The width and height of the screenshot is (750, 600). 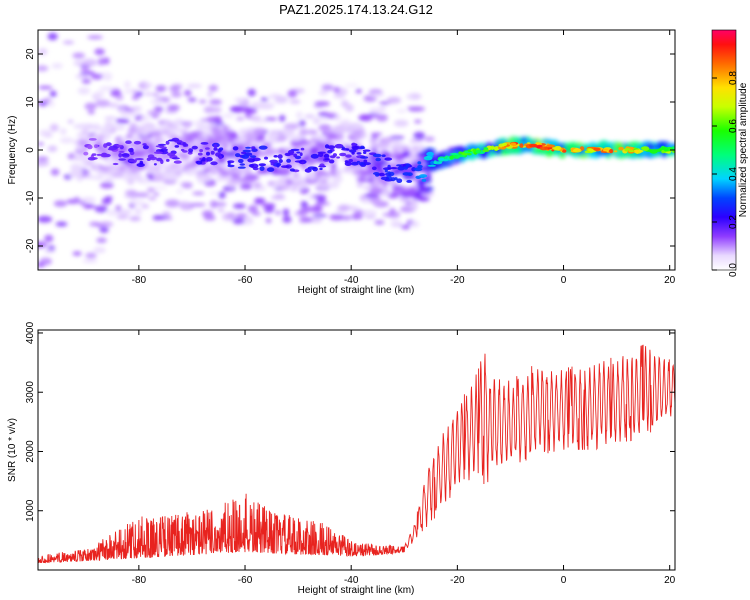 I want to click on y-tick-label: 0, so click(x=30, y=150).